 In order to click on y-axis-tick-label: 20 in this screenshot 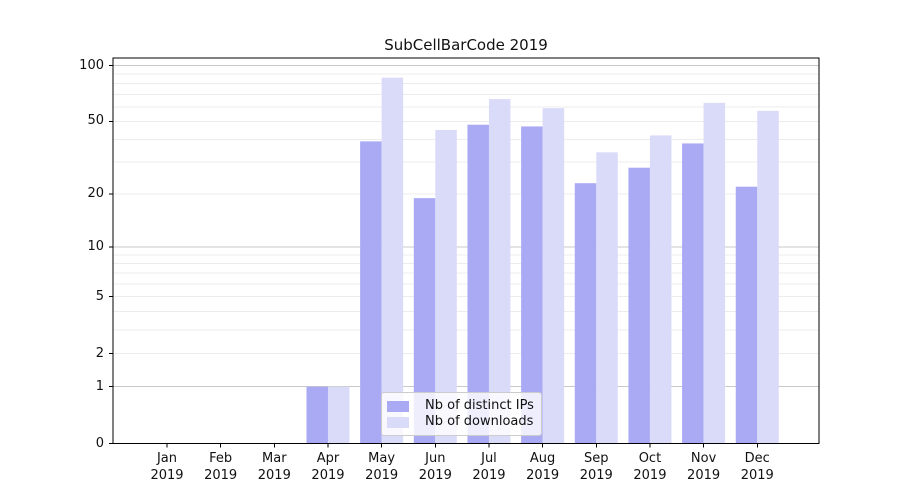, I will do `click(95, 194)`.